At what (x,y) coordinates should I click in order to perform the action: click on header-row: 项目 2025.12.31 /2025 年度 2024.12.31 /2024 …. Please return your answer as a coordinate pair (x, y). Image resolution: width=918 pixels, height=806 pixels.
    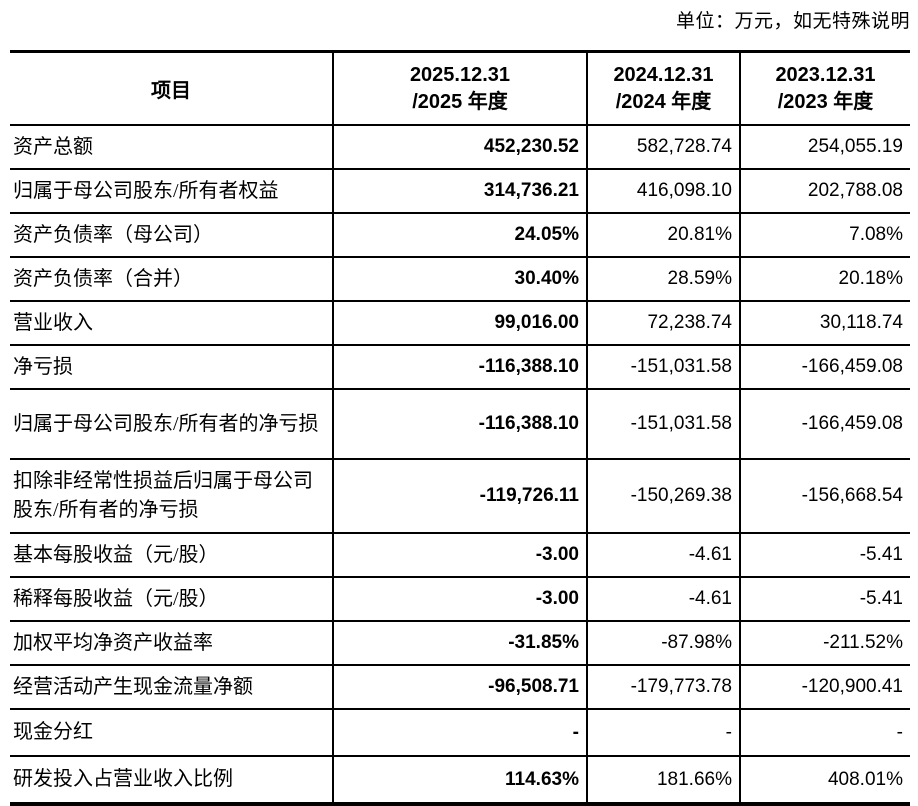
    Looking at the image, I should click on (460, 88).